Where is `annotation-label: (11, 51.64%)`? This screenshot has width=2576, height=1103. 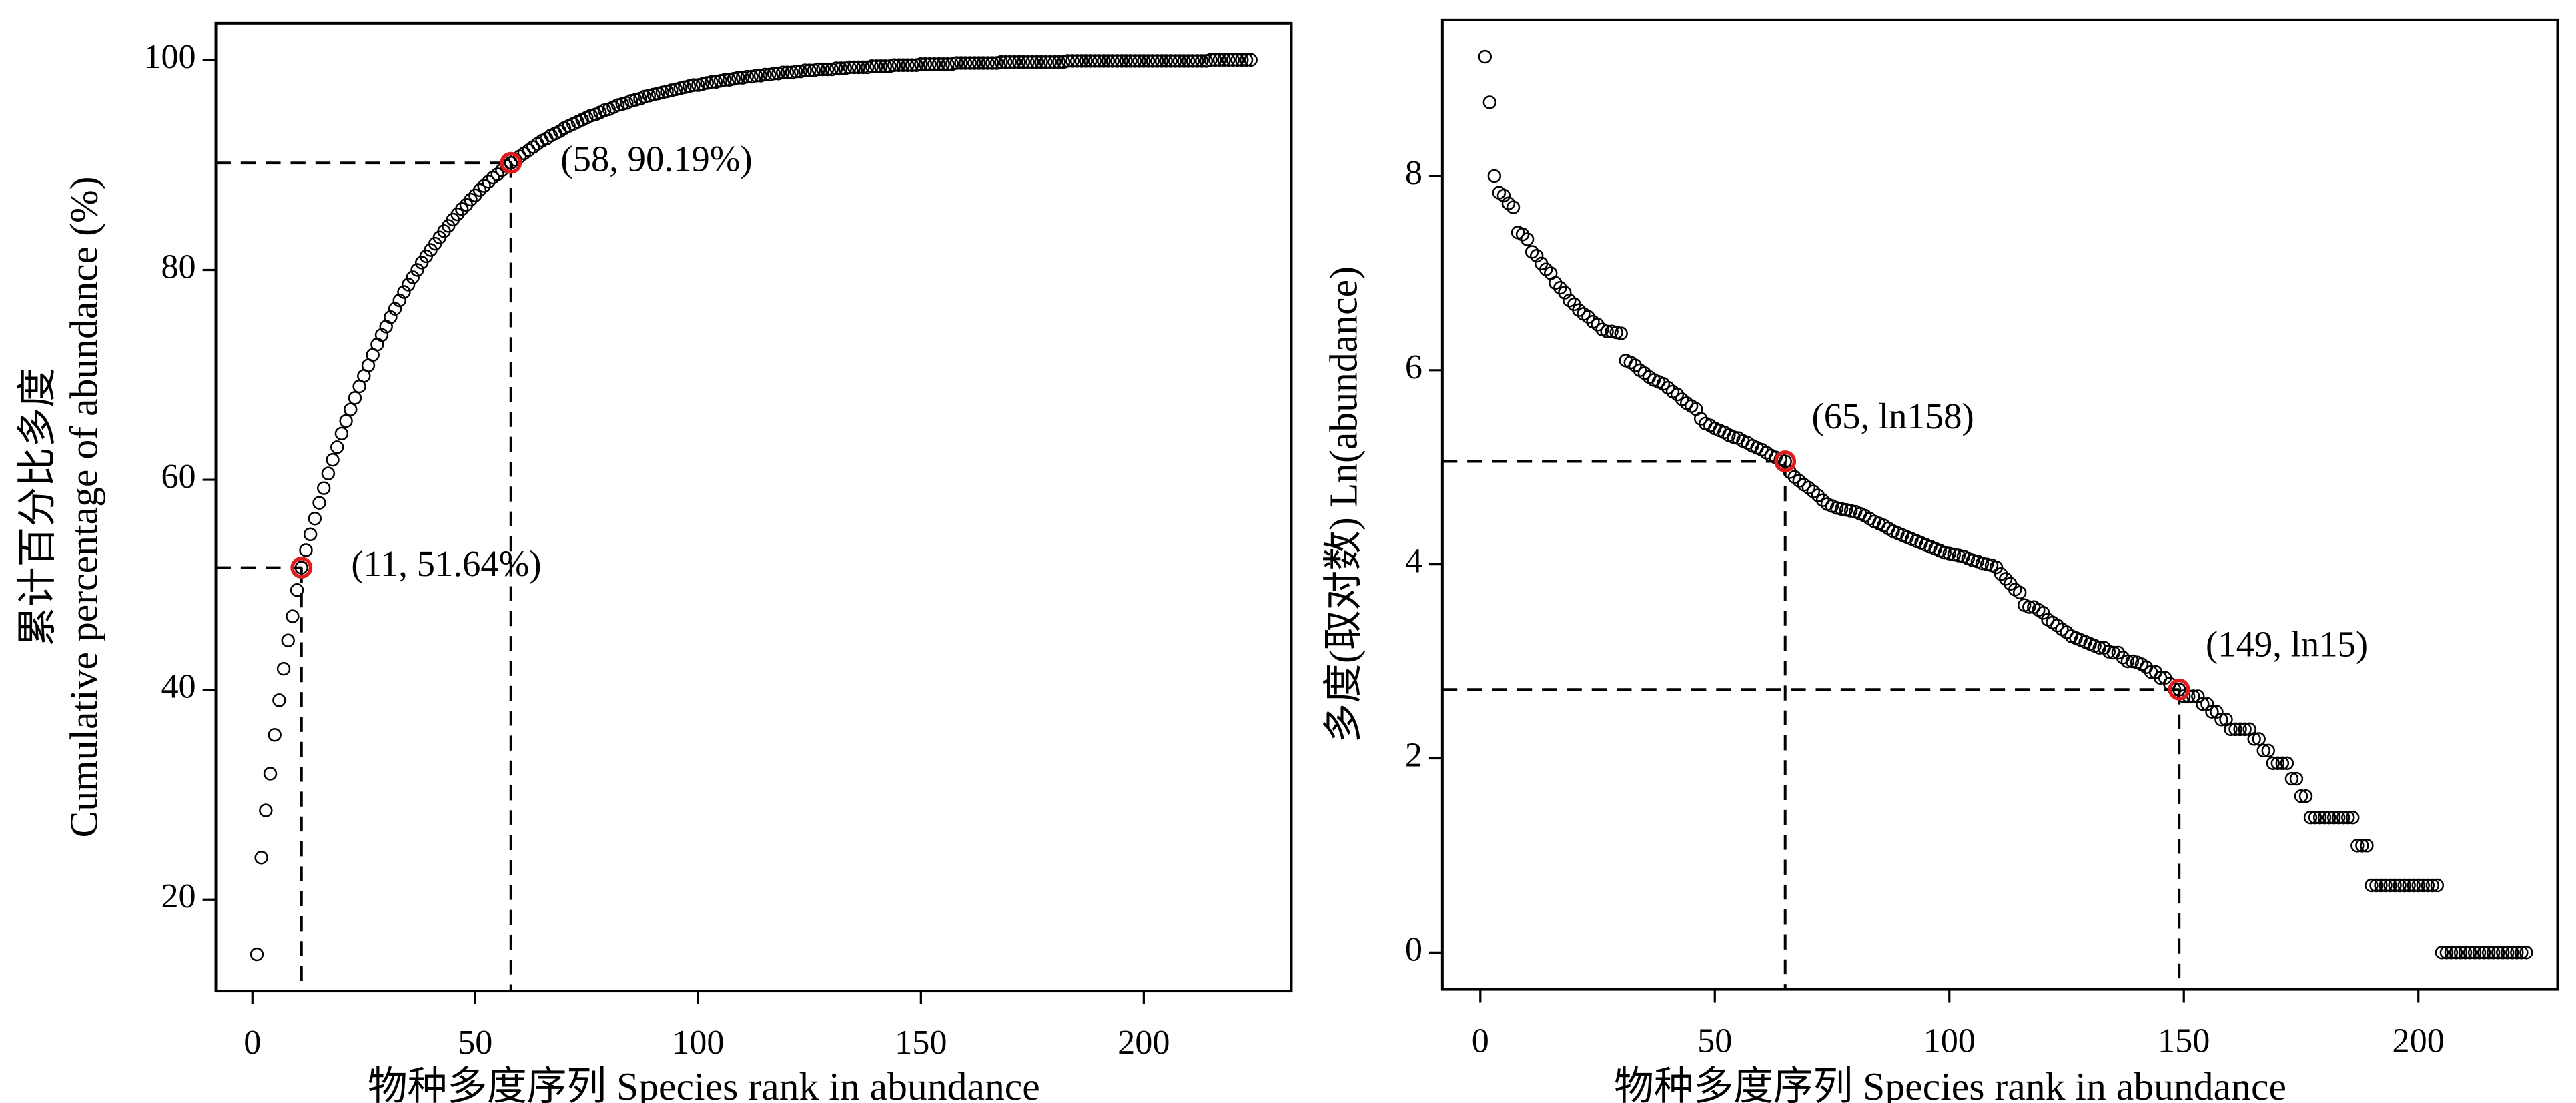 annotation-label: (11, 51.64%) is located at coordinates (446, 563).